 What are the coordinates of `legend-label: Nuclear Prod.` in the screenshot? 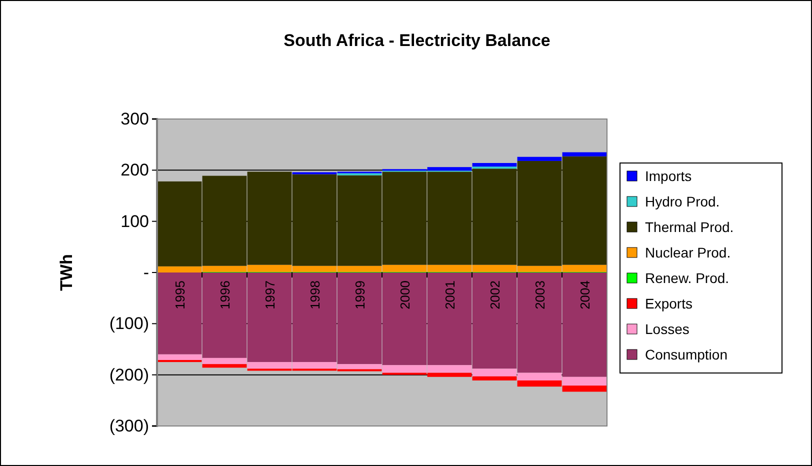 It's located at (688, 252).